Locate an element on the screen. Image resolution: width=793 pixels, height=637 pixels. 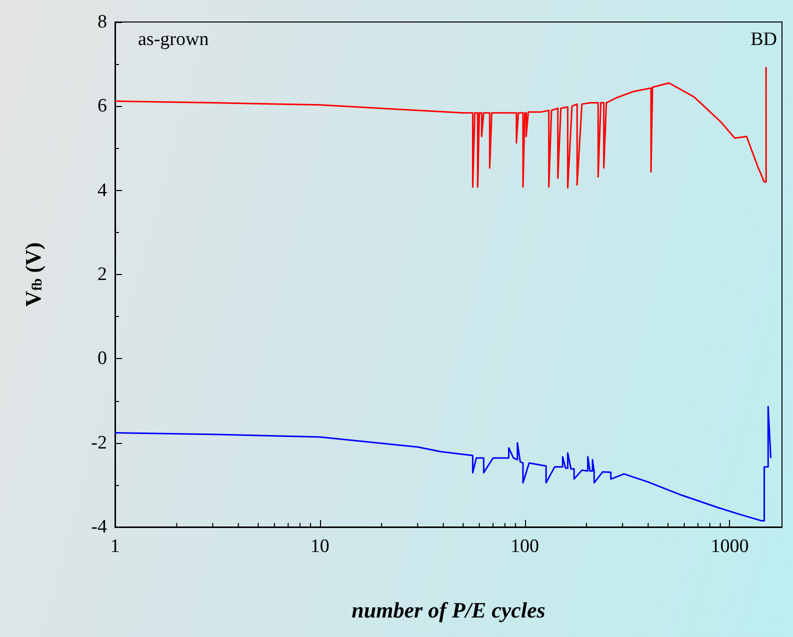
y-axis-title: Vfb (V) is located at coordinates (33, 274).